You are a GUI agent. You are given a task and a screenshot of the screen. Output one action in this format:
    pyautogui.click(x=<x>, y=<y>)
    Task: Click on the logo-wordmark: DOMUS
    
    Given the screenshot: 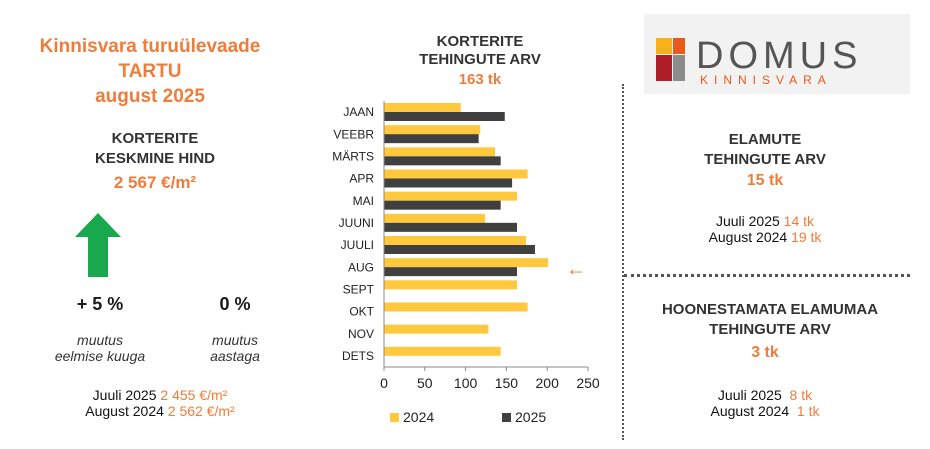 What is the action you would take?
    pyautogui.click(x=779, y=56)
    